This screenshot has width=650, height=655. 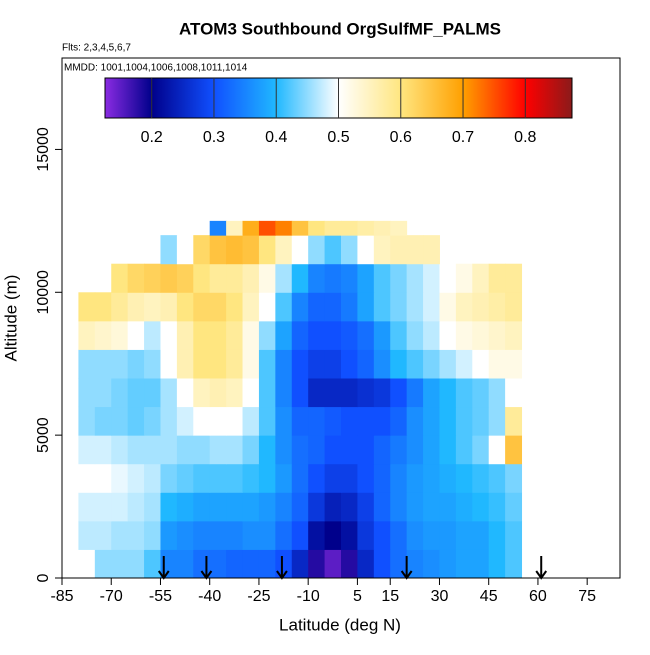 I want to click on colorbar-tick-label: 0.7, so click(x=463, y=137).